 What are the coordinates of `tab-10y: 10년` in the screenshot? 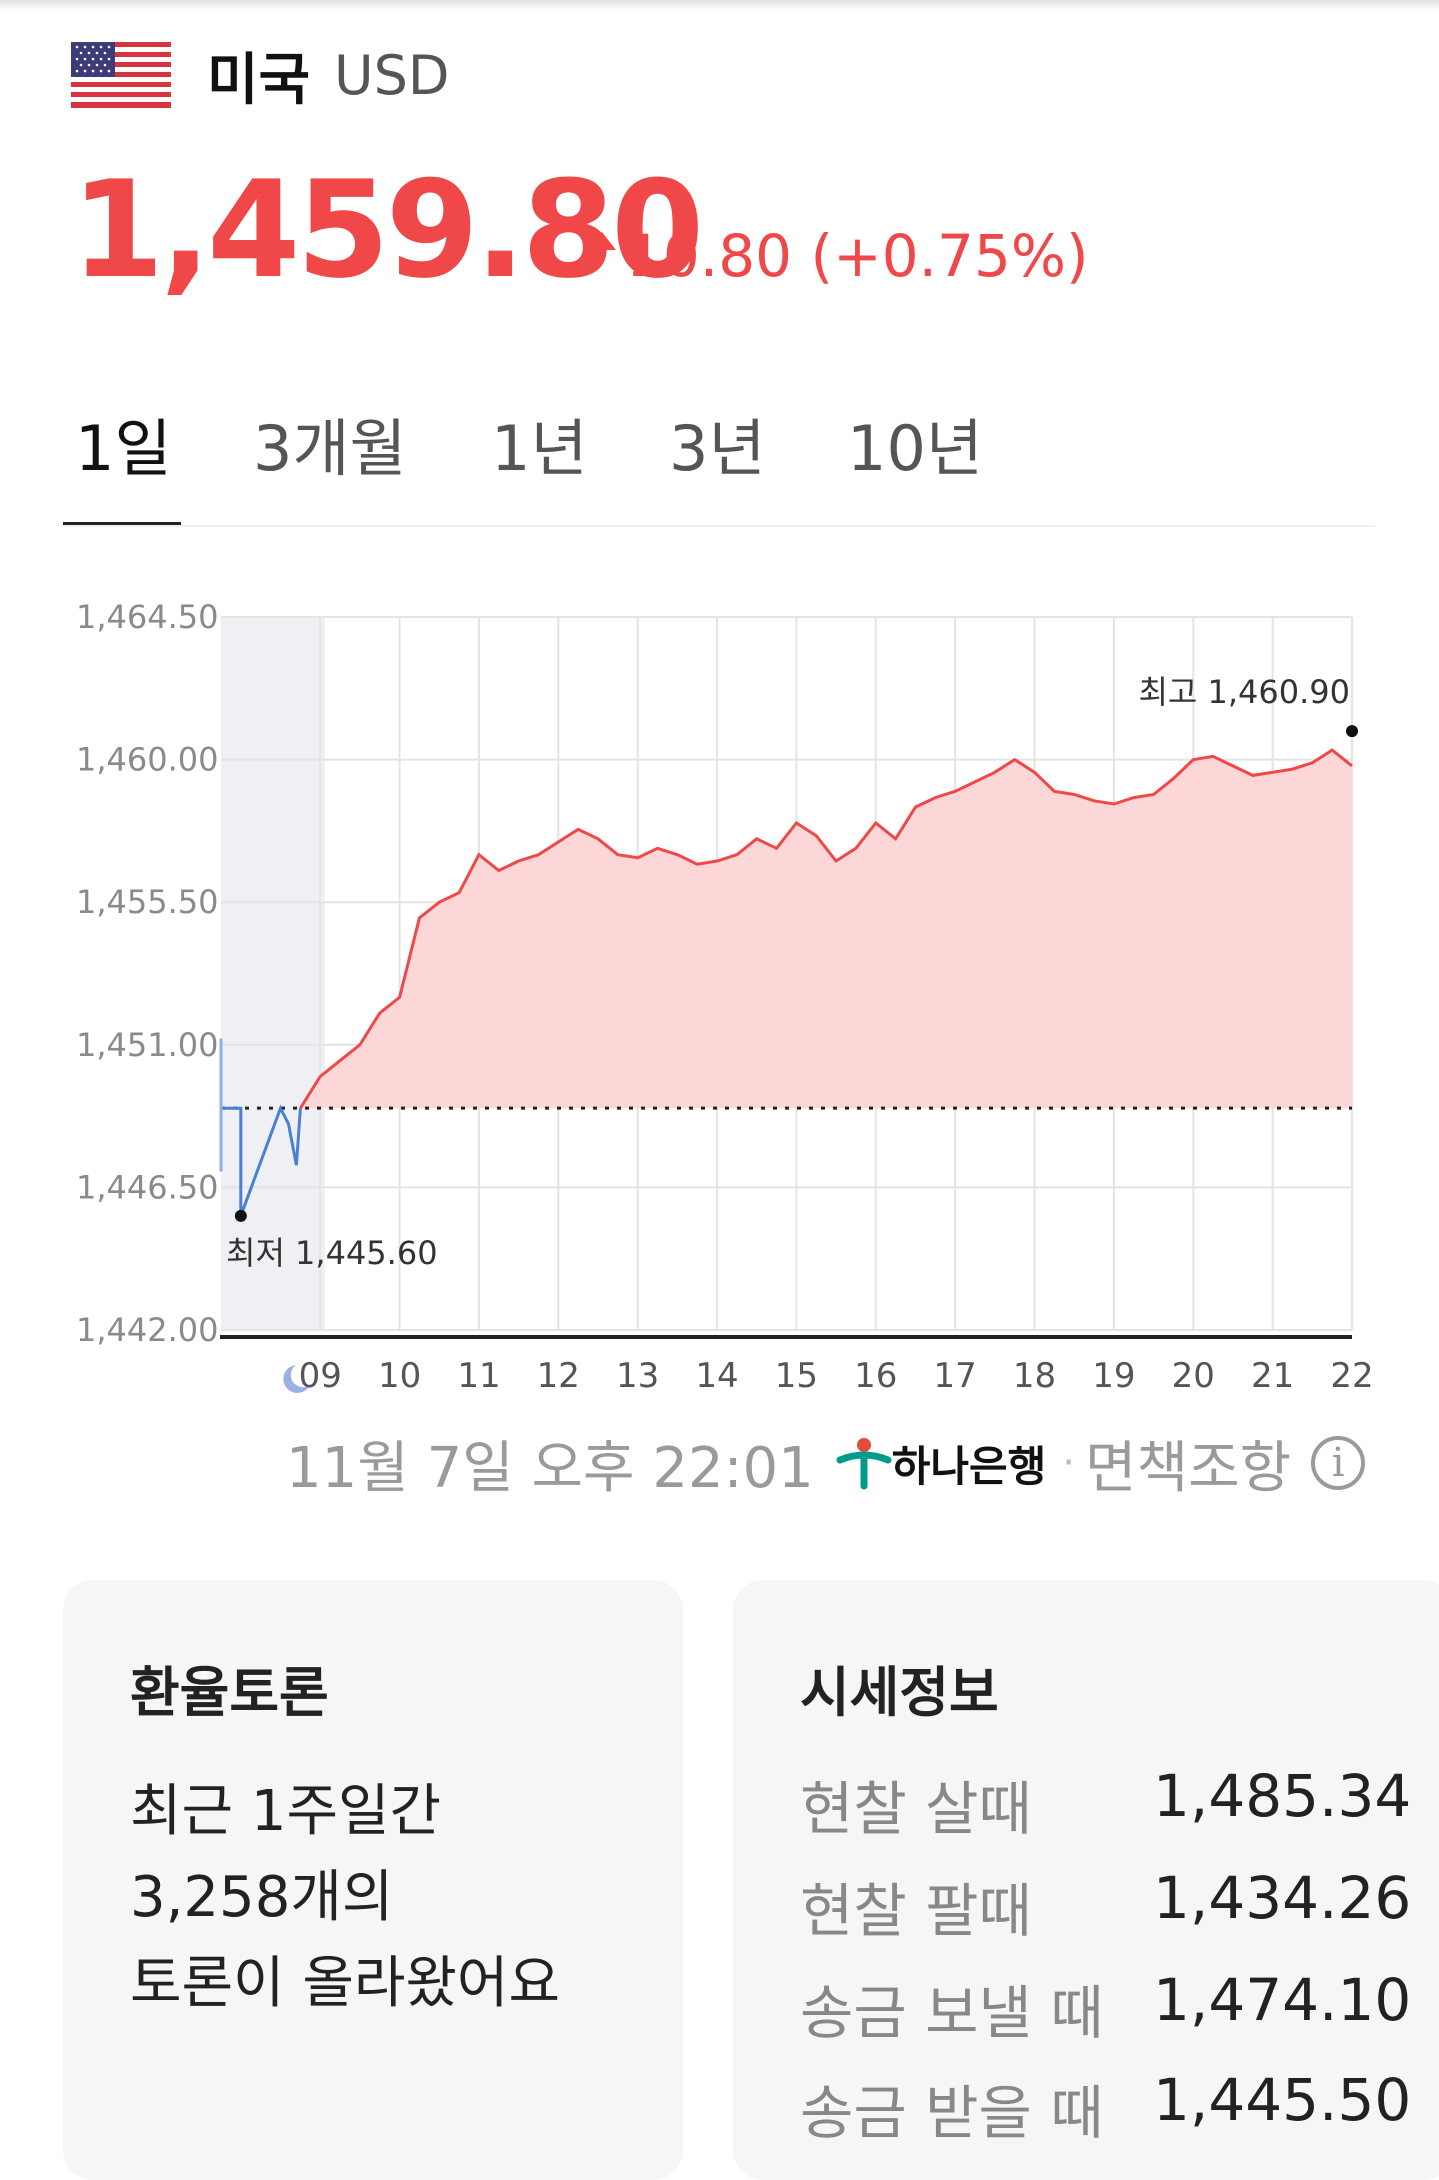 It's located at (915, 448).